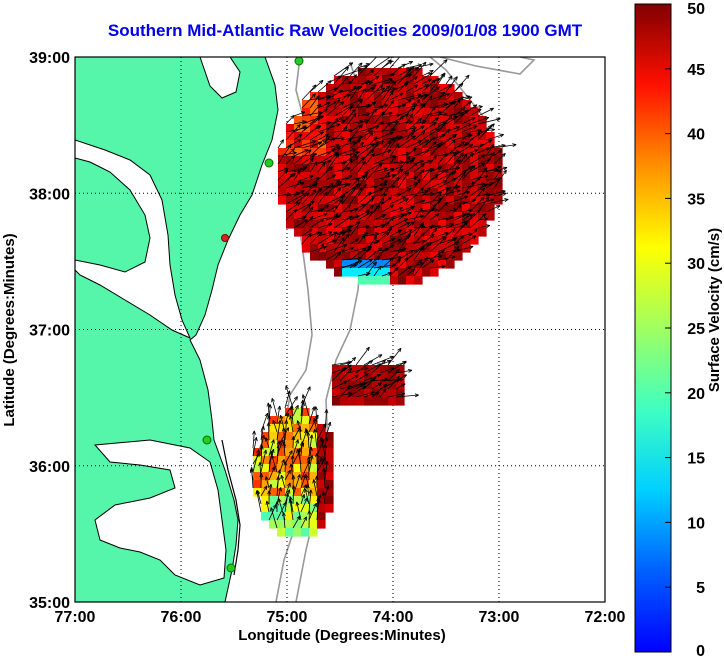 The width and height of the screenshot is (724, 659). I want to click on outer-banks, so click(231, 507).